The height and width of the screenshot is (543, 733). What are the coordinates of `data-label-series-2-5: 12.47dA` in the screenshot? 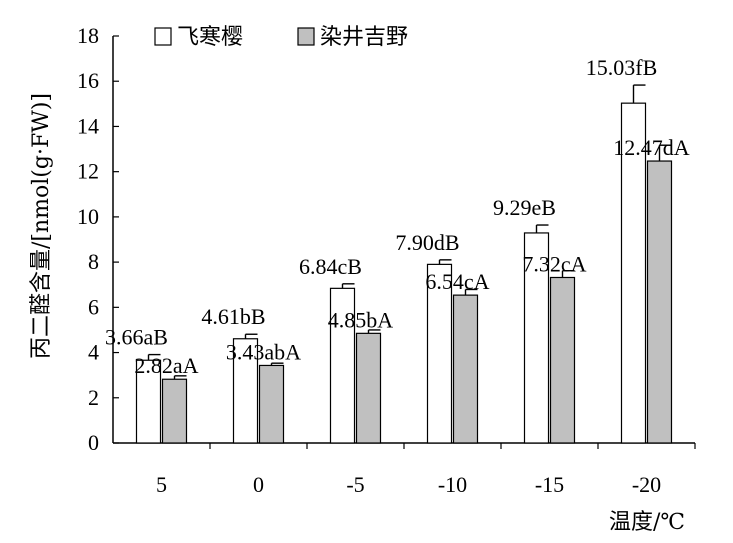 It's located at (651, 147).